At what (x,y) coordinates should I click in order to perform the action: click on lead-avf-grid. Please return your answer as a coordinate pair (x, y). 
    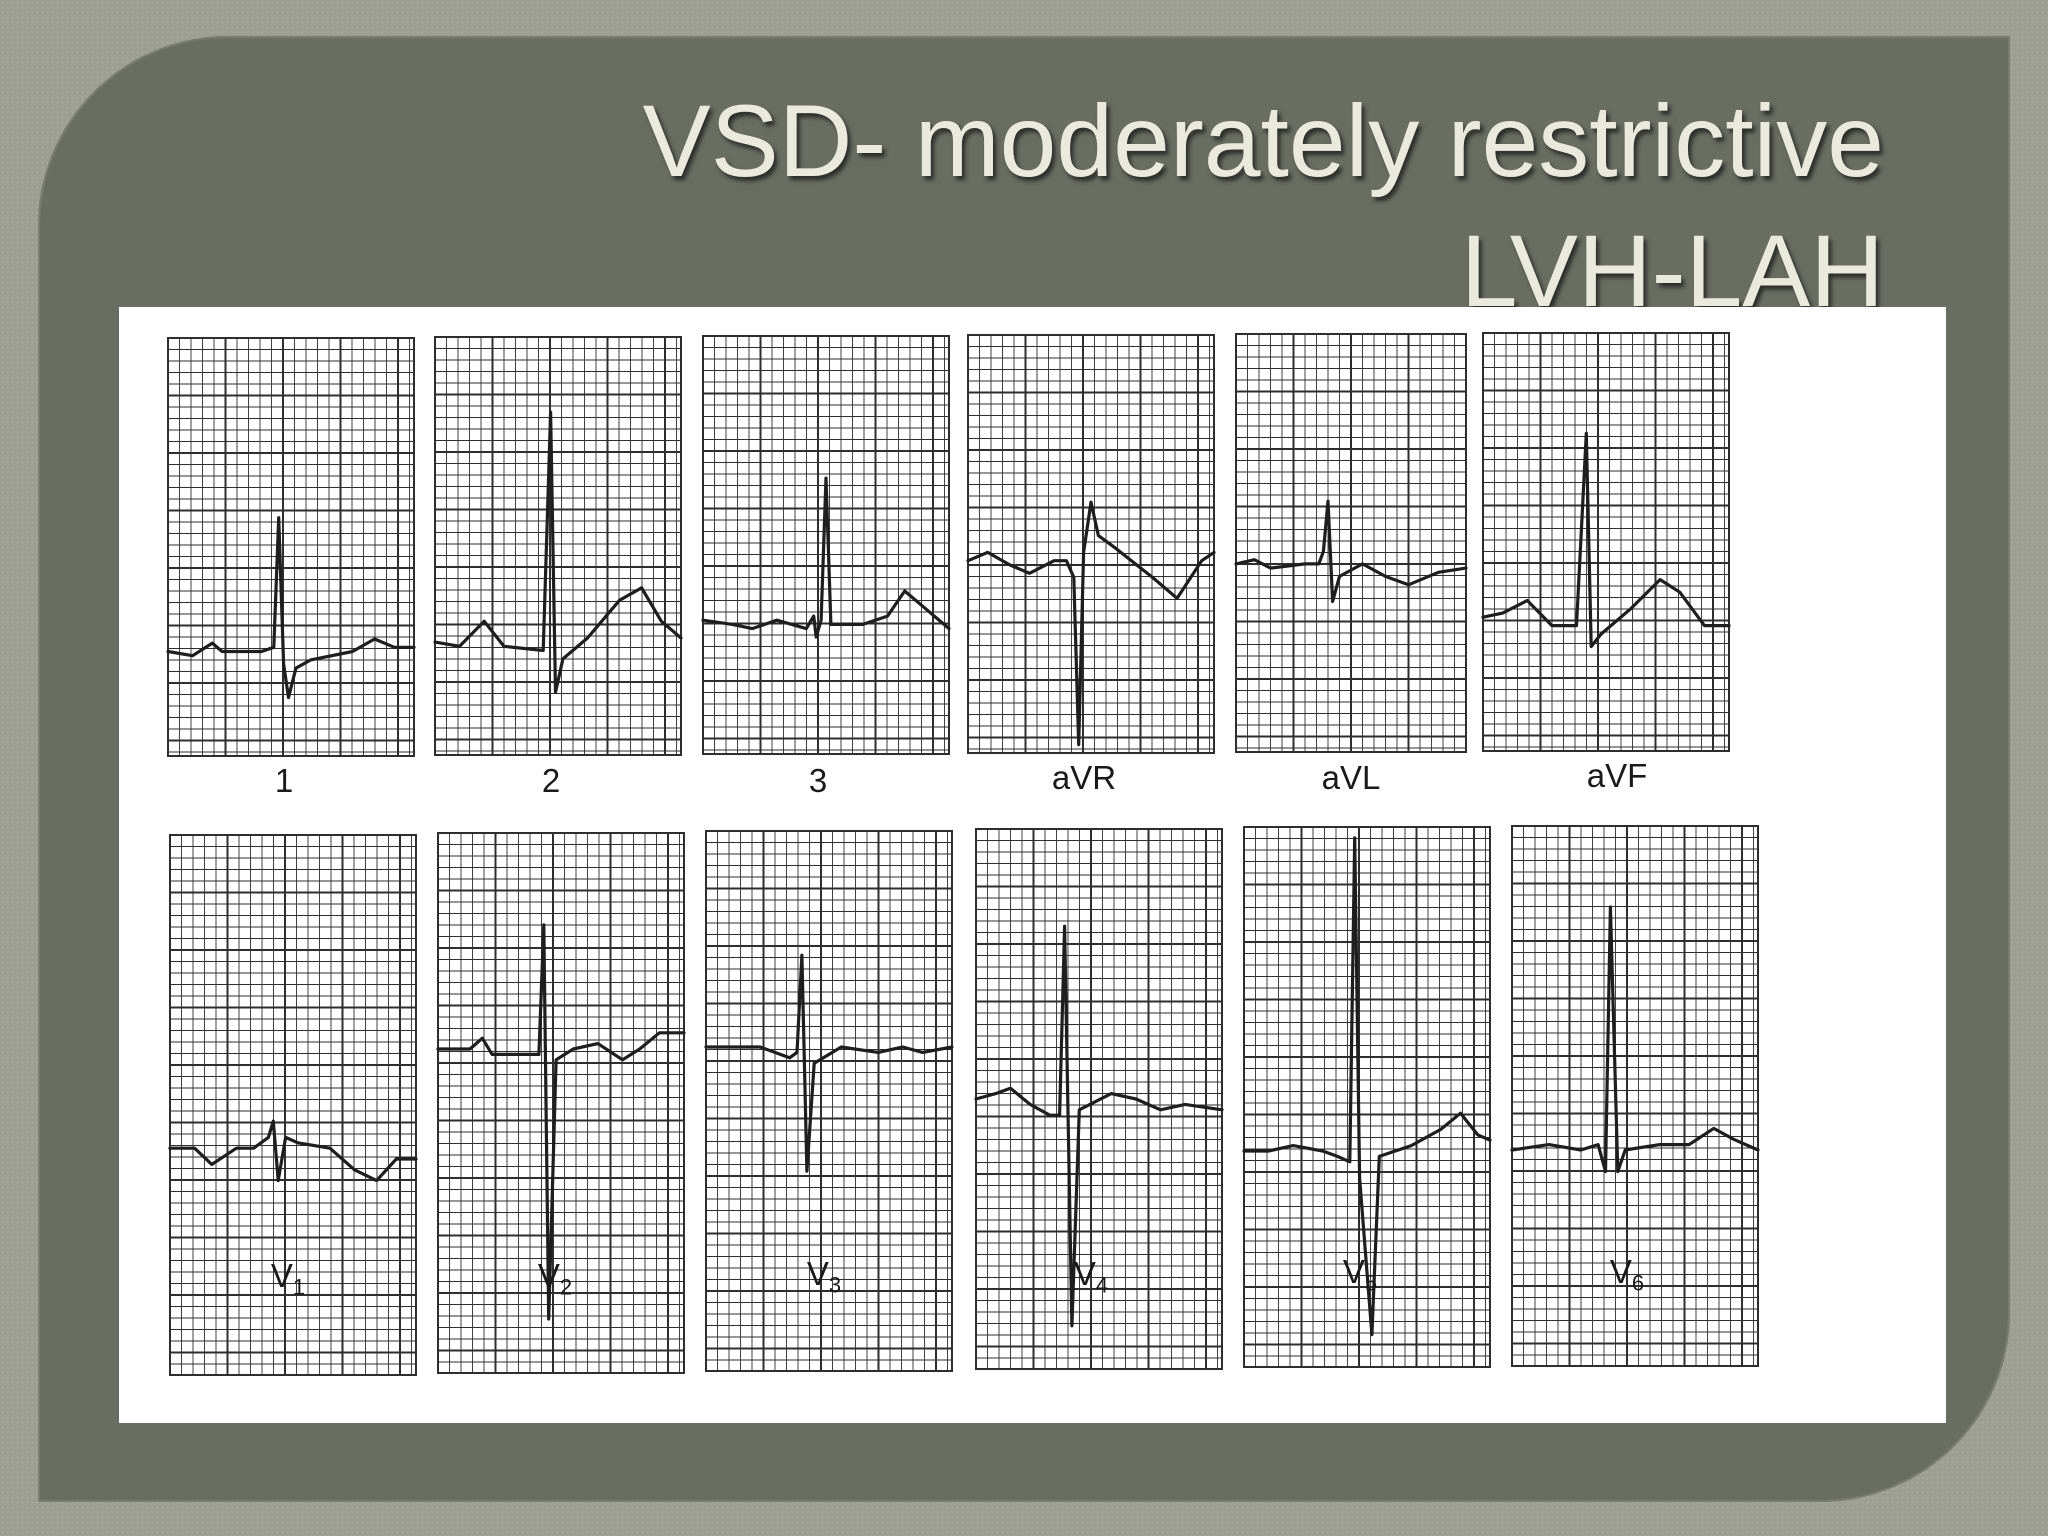
    Looking at the image, I should click on (1606, 542).